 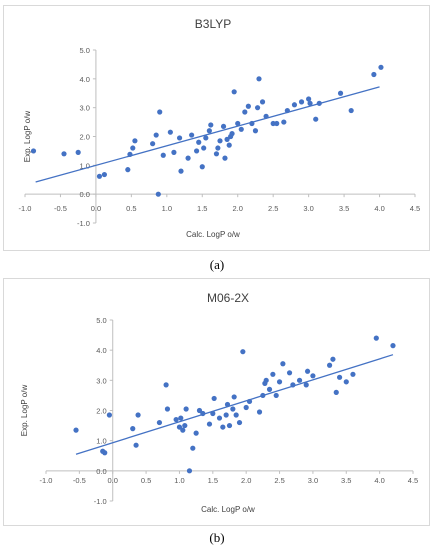 What do you see at coordinates (101, 411) in the screenshot?
I see `y-tick-label: 2.0` at bounding box center [101, 411].